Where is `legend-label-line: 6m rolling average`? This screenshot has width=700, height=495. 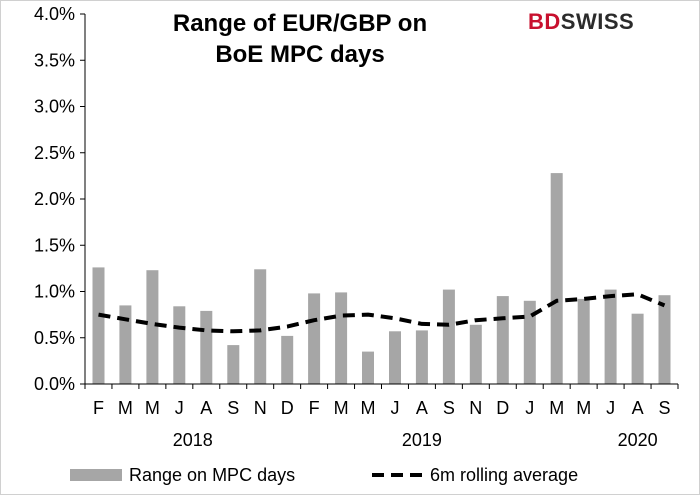
legend-label-line: 6m rolling average is located at coordinates (504, 475).